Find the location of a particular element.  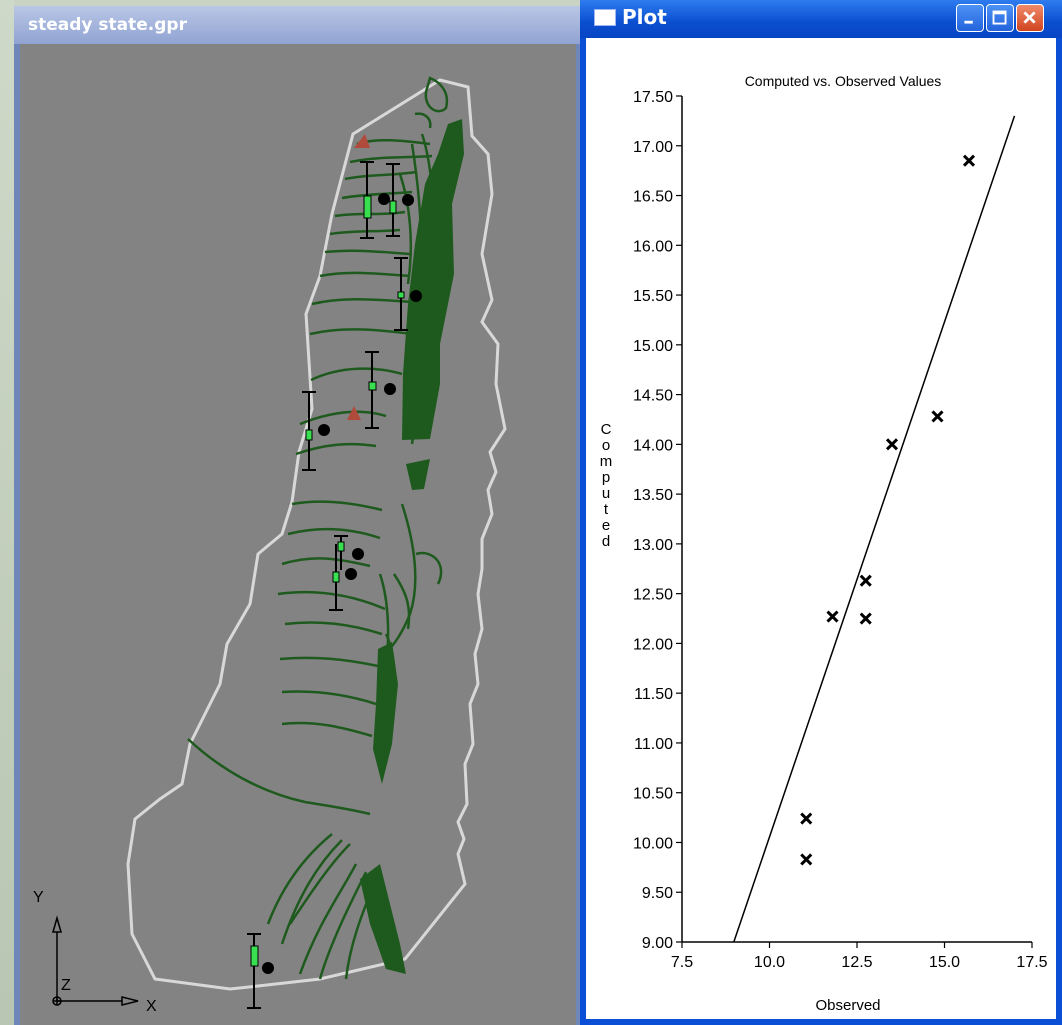

y-tick-label: 13.00 is located at coordinates (653, 545).